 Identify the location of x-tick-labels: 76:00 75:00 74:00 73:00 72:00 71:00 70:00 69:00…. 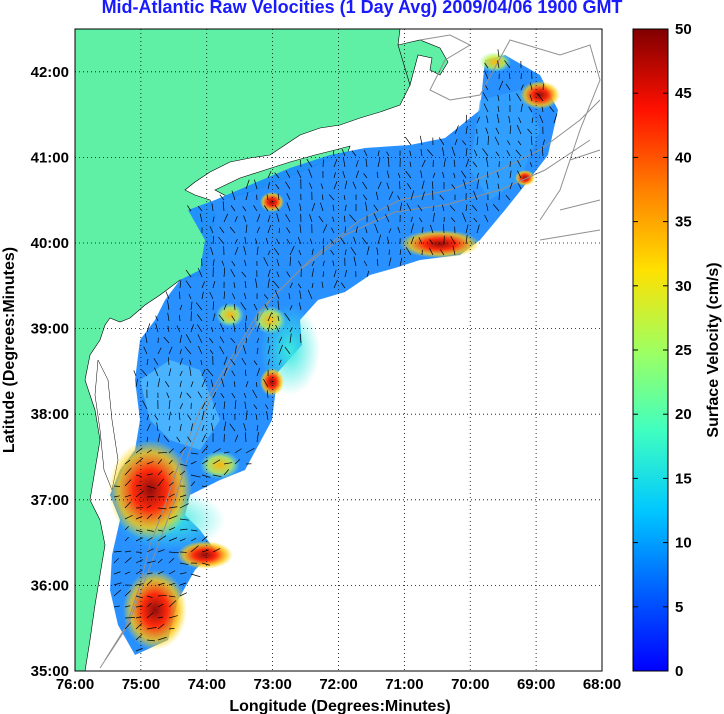
(338, 684).